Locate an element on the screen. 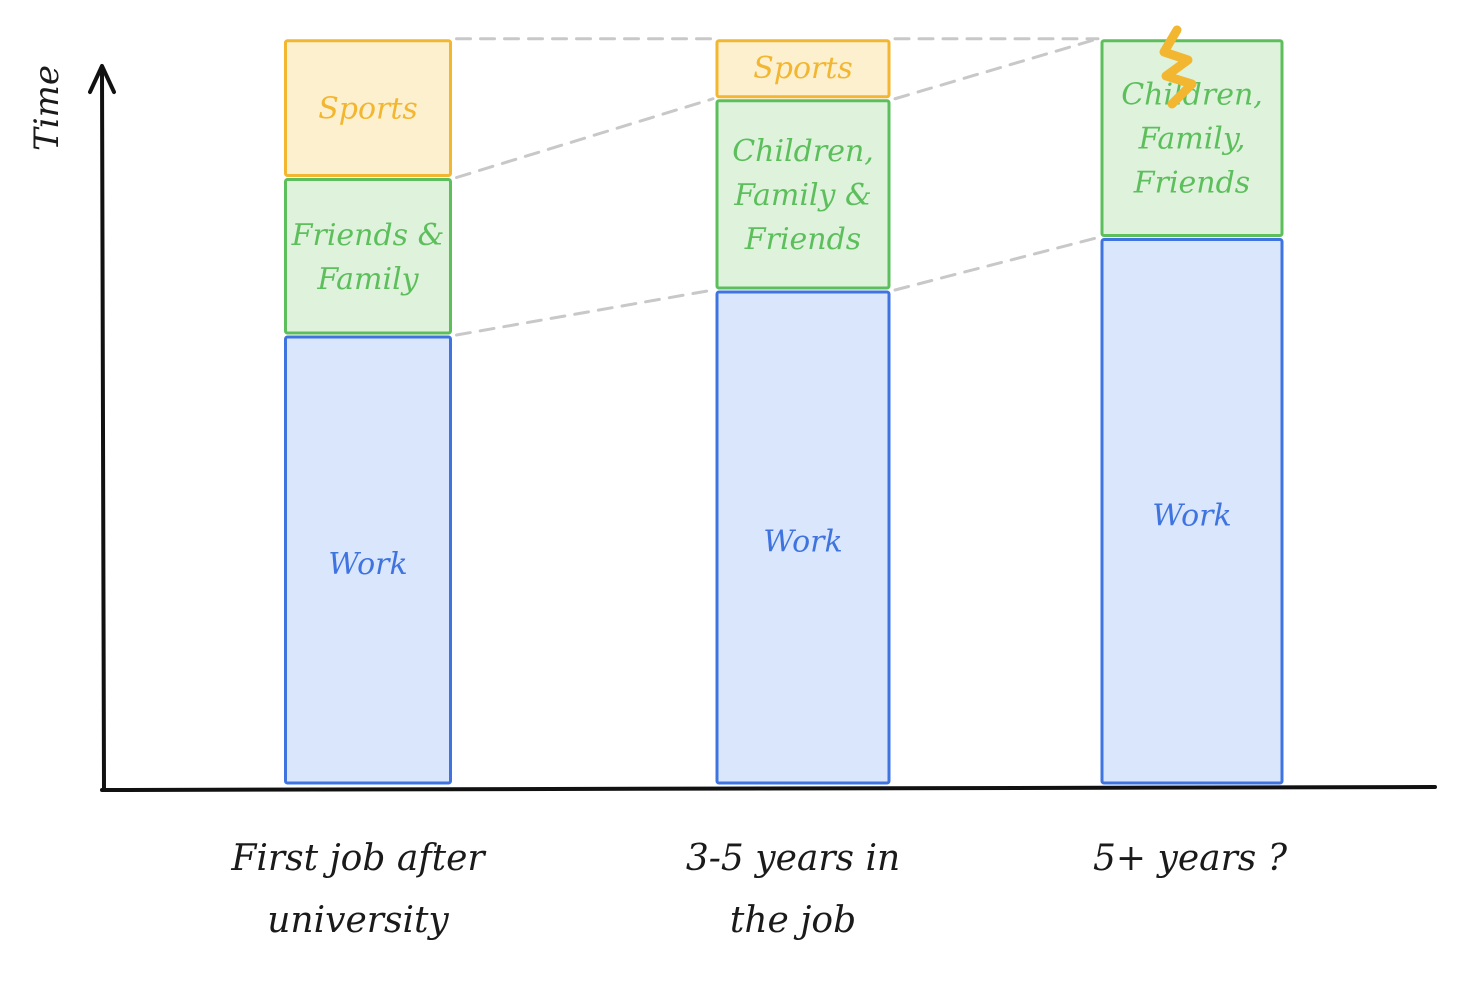  segment-label: Children, is located at coordinates (803, 151).